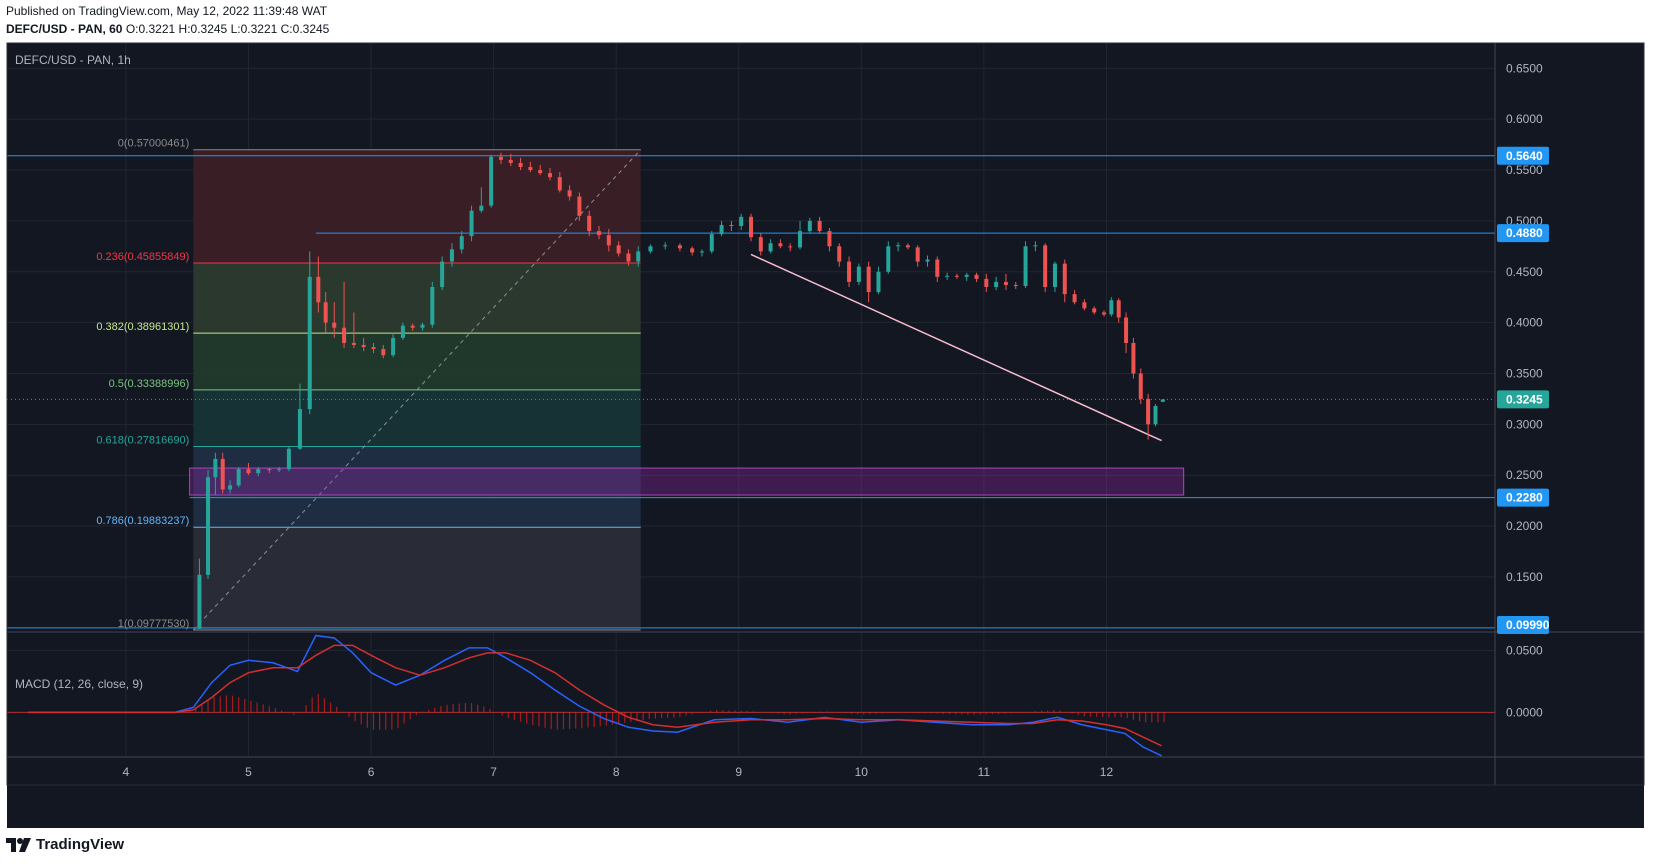  I want to click on price-tag-label: 0.3245, so click(1524, 399).